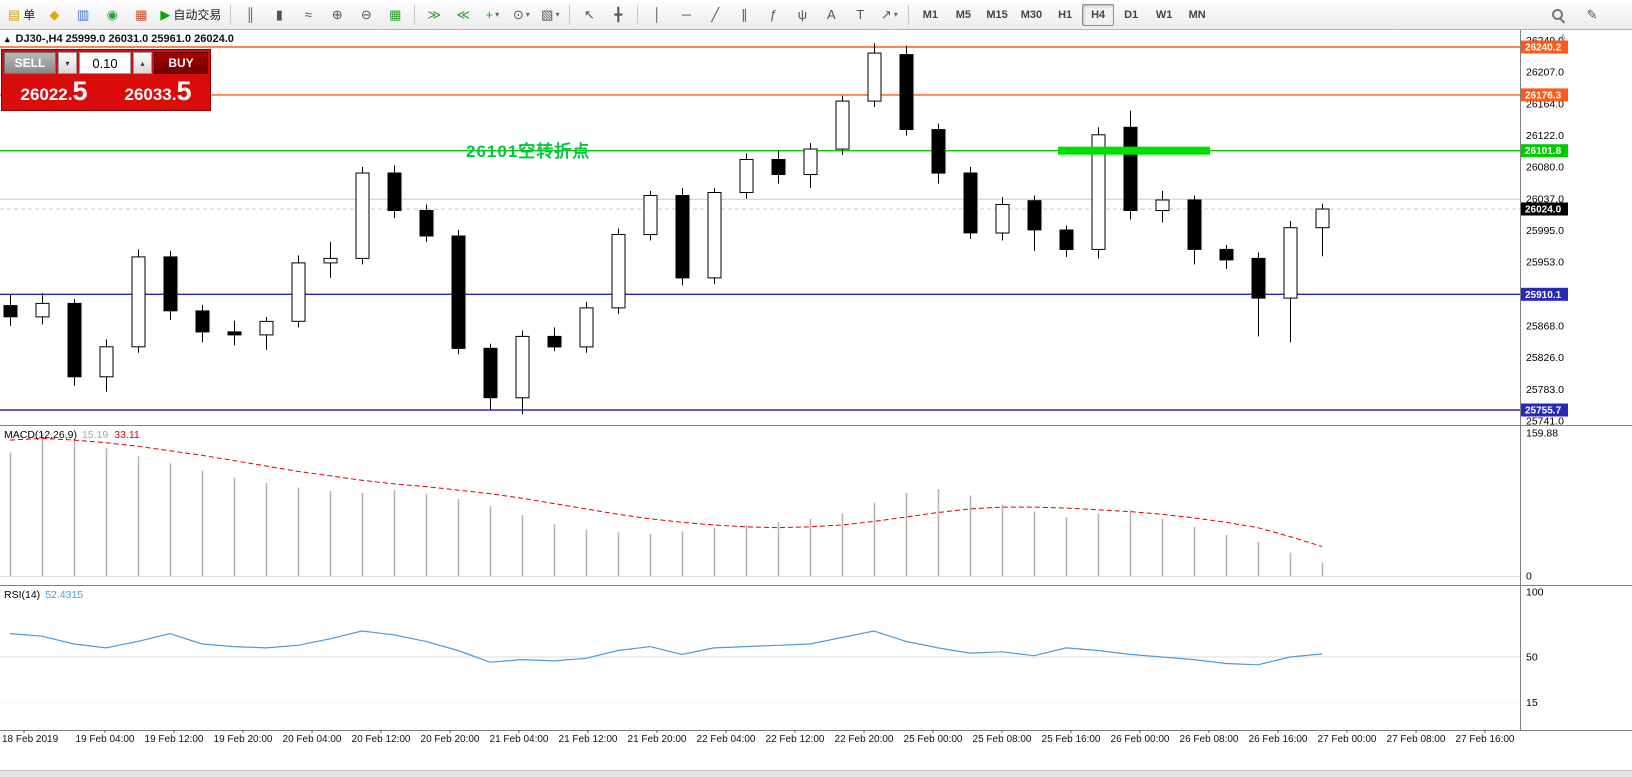 The image size is (1632, 777). I want to click on auto-scroll-icon: ≫, so click(434, 15).